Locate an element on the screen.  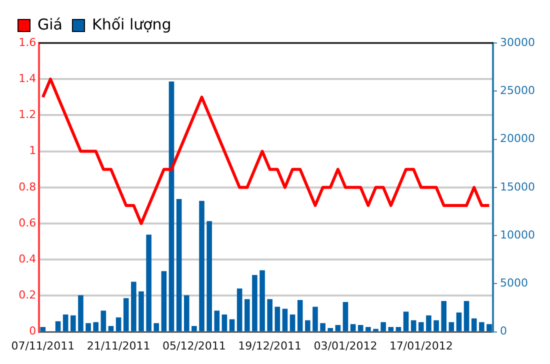
y2-tick-label: 25000 is located at coordinates (518, 90).